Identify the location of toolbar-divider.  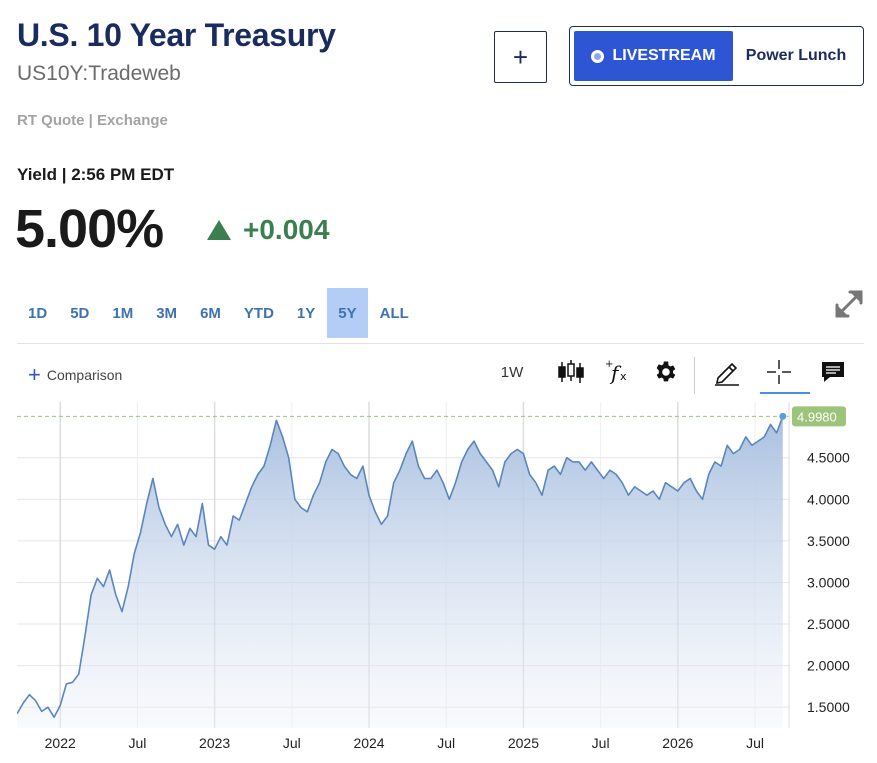
(694, 375).